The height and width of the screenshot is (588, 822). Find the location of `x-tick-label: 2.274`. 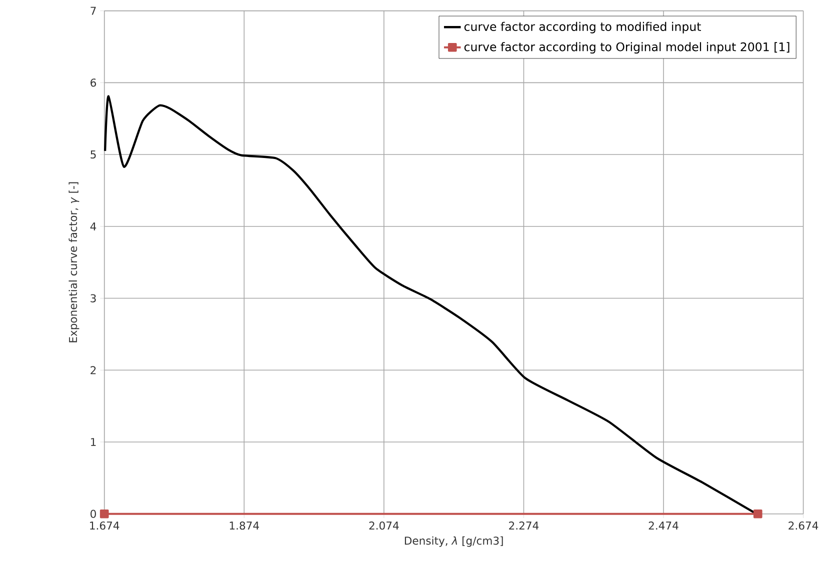

x-tick-label: 2.274 is located at coordinates (524, 526).